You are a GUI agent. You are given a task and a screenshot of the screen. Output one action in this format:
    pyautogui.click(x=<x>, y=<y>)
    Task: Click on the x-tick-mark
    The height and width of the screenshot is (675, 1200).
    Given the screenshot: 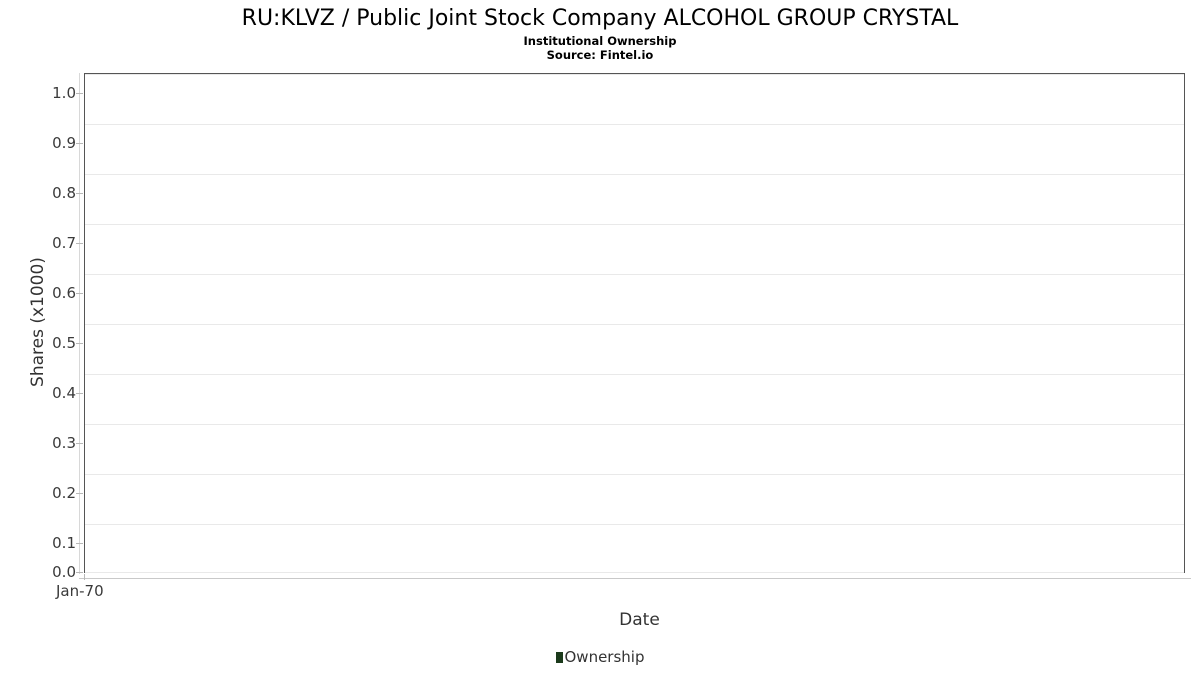 What is the action you would take?
    pyautogui.click(x=84, y=577)
    